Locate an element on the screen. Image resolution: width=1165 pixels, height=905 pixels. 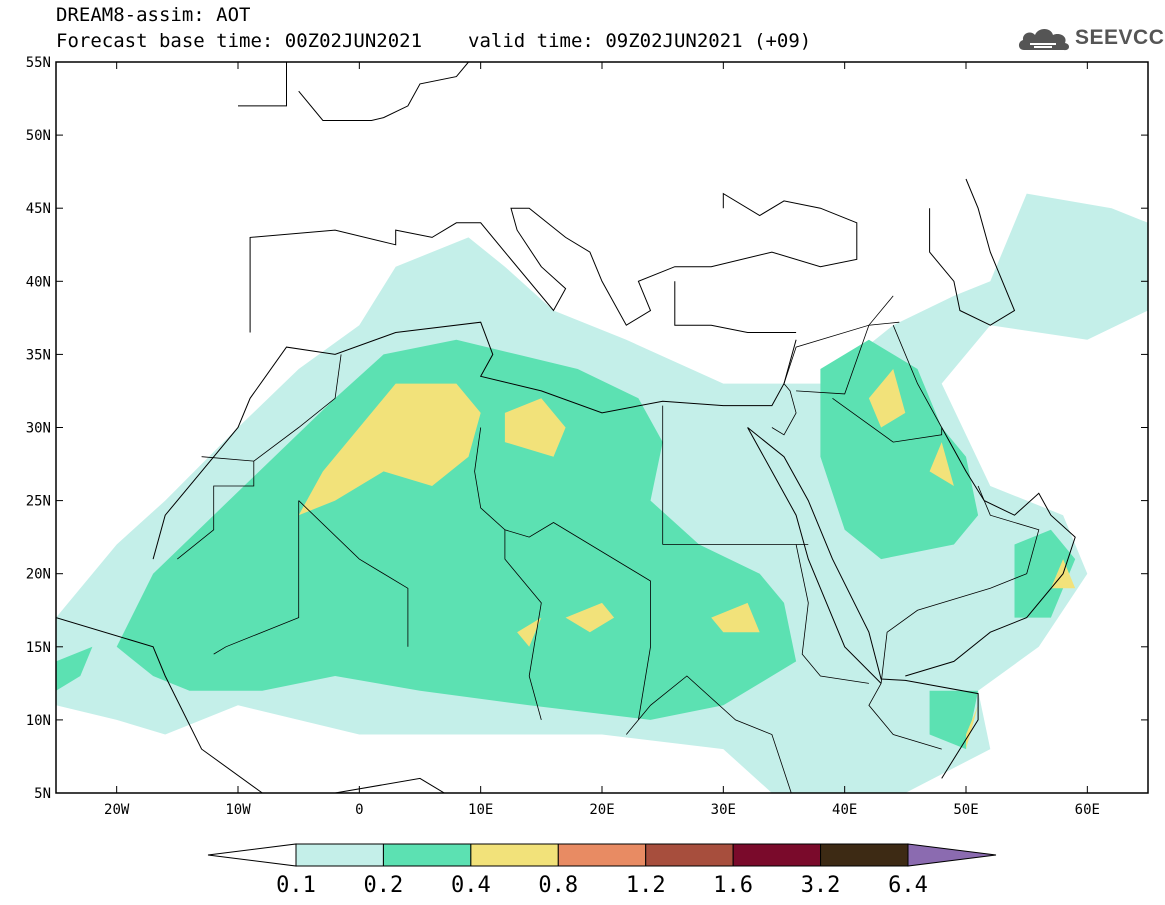
lat-label-7: 20N is located at coordinates (38, 575).